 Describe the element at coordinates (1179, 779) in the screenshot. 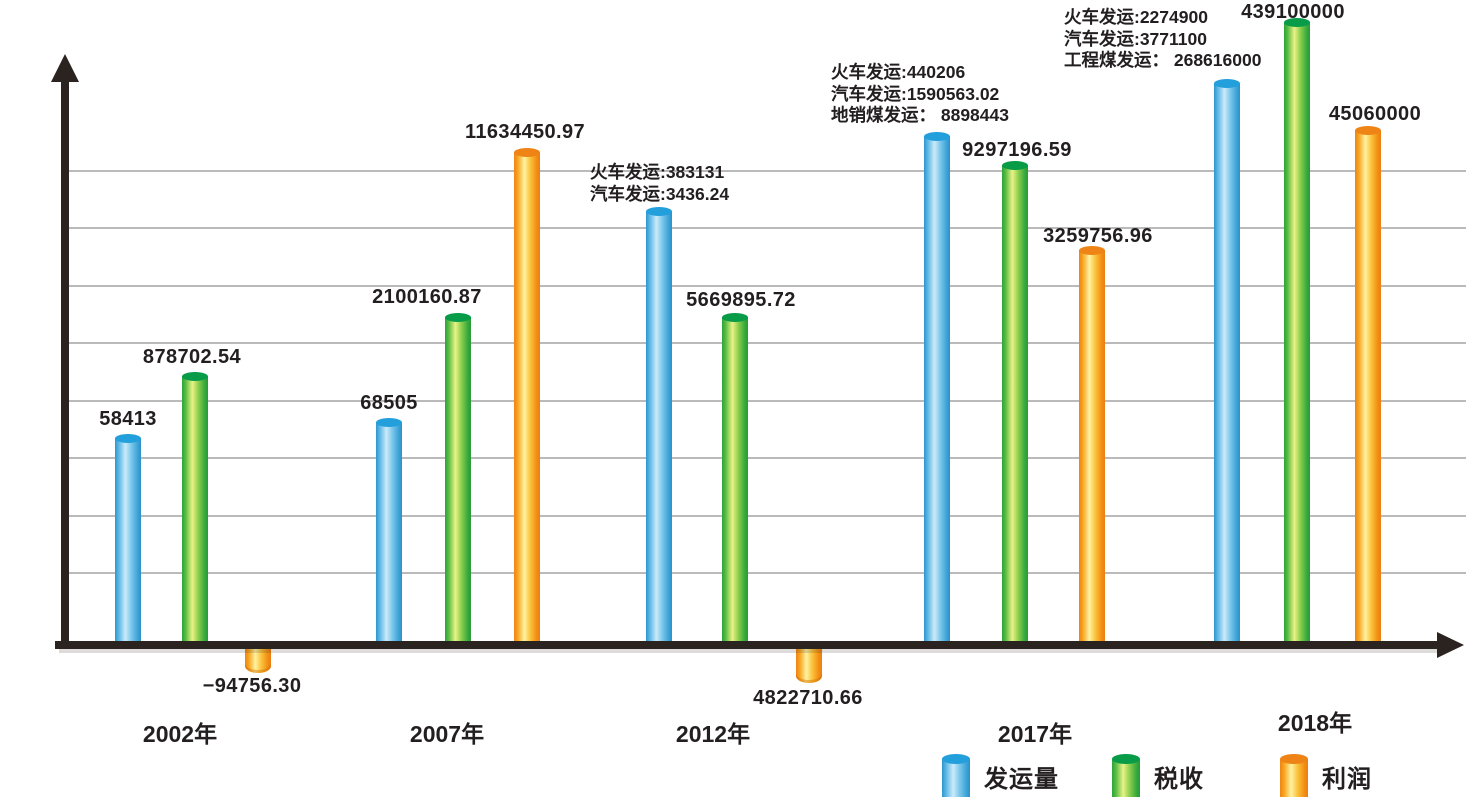

I see `legend-label-tax: 税收` at that location.